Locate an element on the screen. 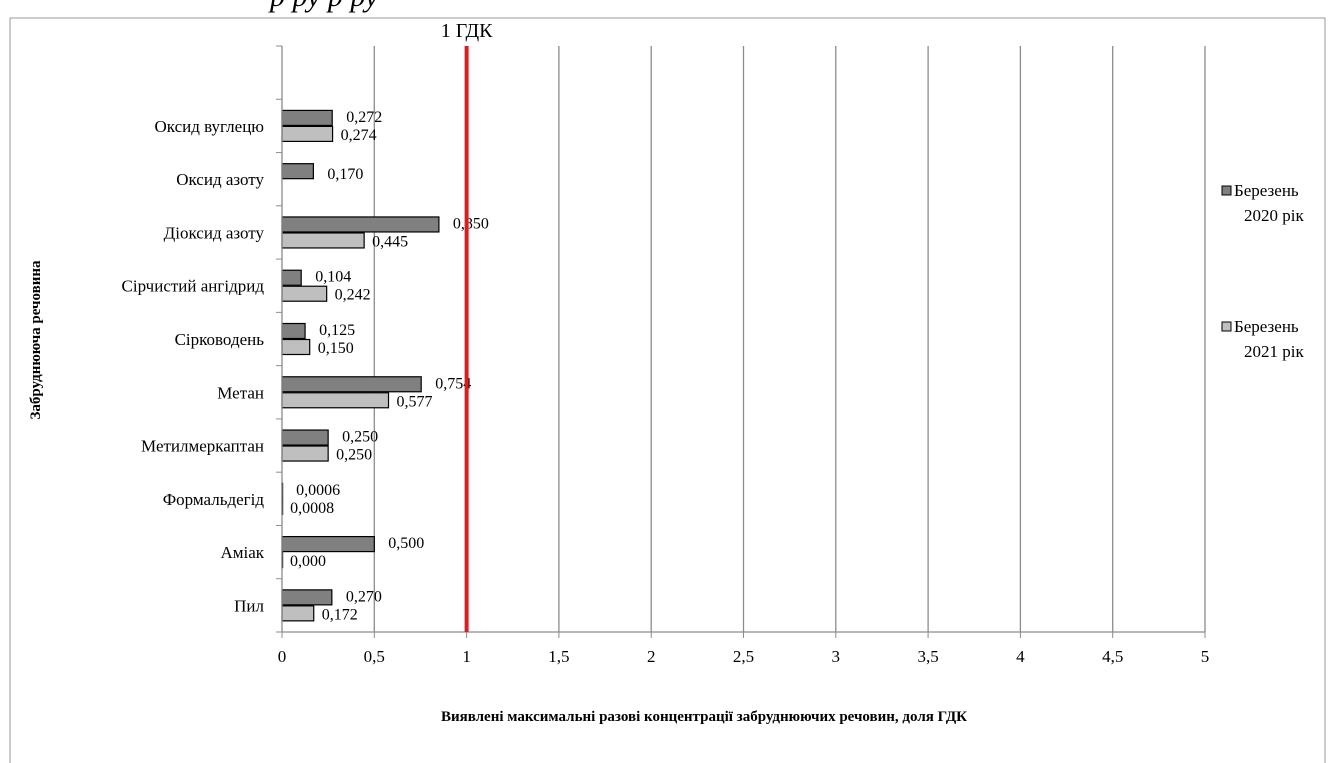  category-label: Аміак is located at coordinates (242, 552).